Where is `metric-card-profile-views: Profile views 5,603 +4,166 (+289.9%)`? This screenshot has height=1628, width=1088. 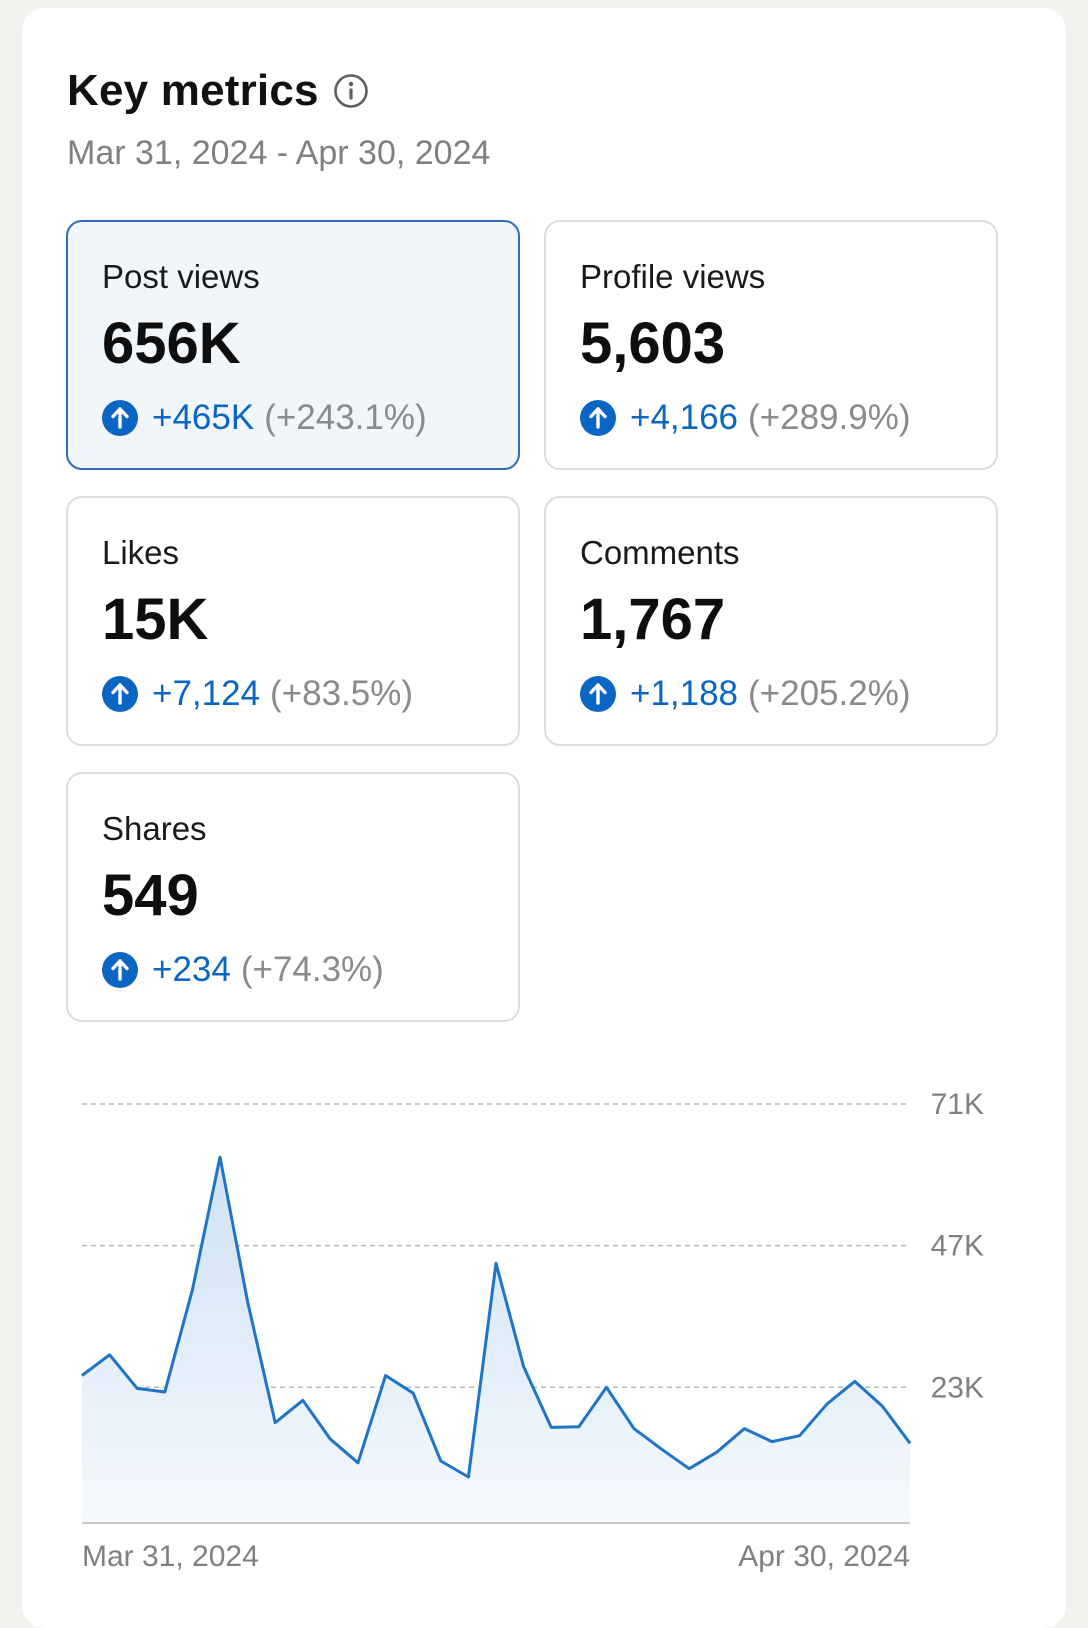 metric-card-profile-views: Profile views 5,603 +4,166 (+289.9%) is located at coordinates (771, 345).